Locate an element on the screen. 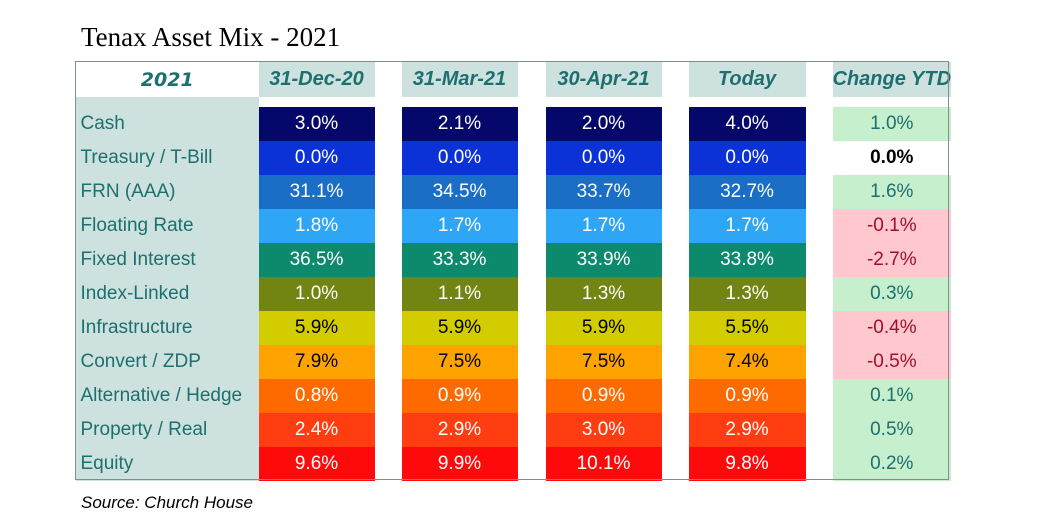 This screenshot has height=524, width=1050. value-cell: 32.7% is located at coordinates (747, 192).